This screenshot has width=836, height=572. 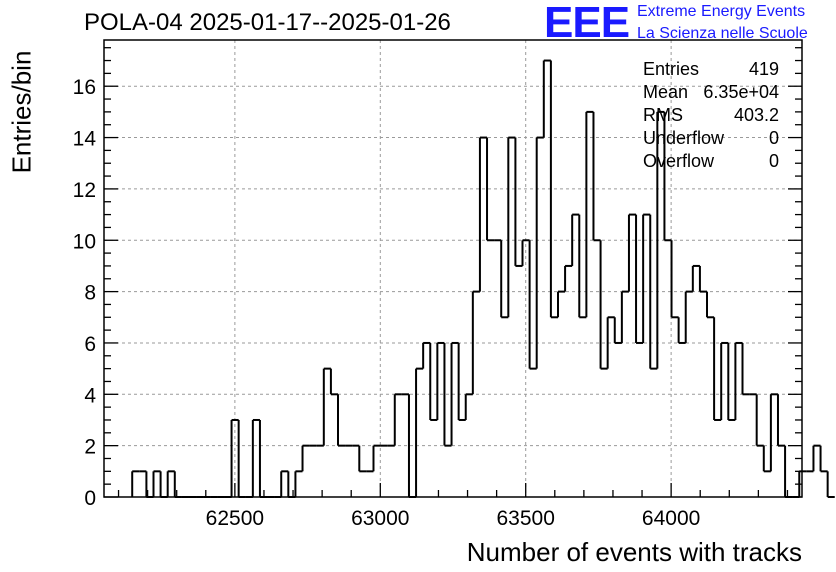 I want to click on y-axis-title: Entries/bin, so click(x=21, y=112).